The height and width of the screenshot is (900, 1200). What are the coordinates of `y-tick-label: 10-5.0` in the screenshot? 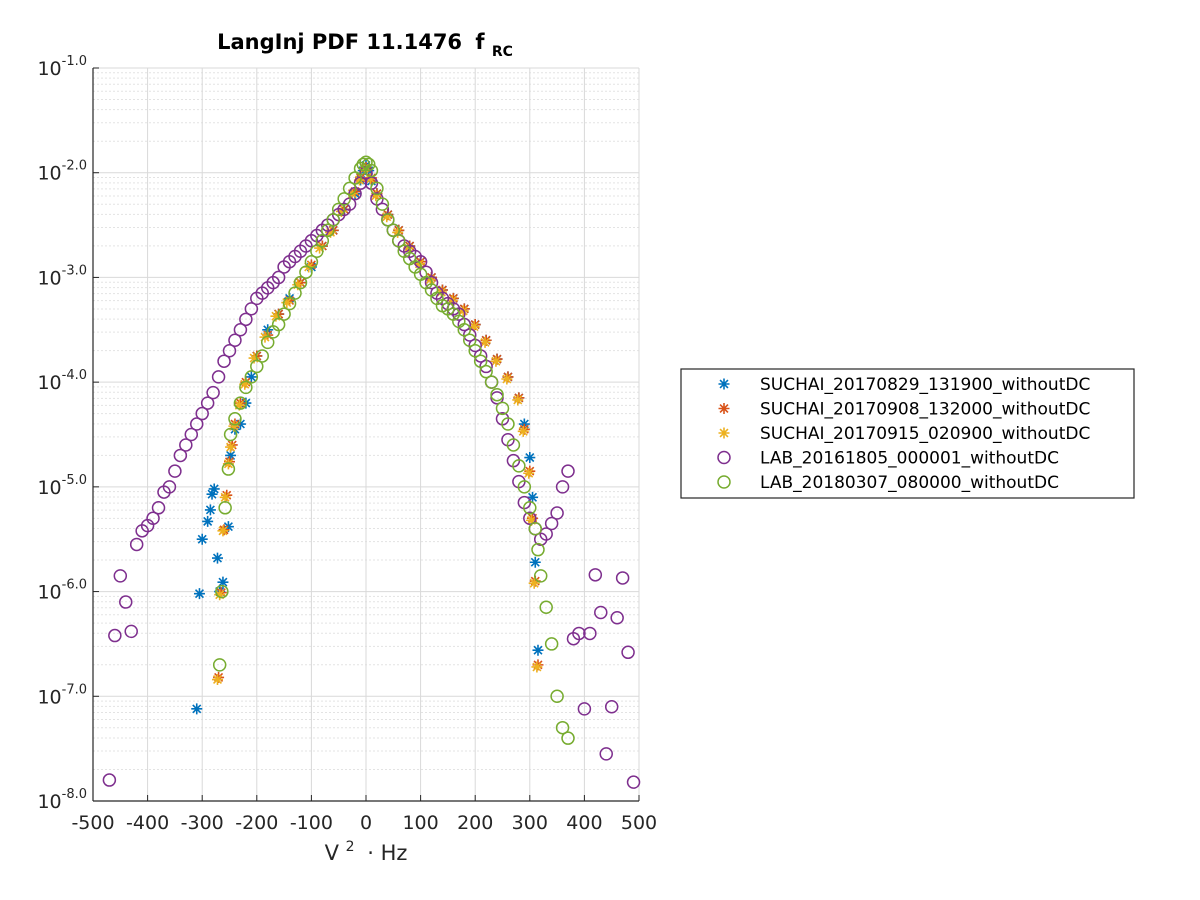 It's located at (62, 486).